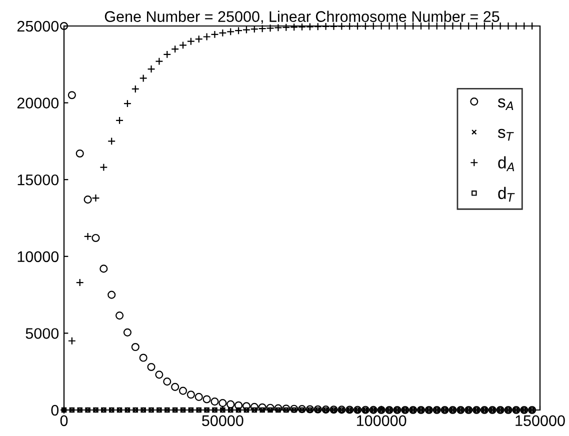  I want to click on y-tick-label: 20000, so click(38, 103).